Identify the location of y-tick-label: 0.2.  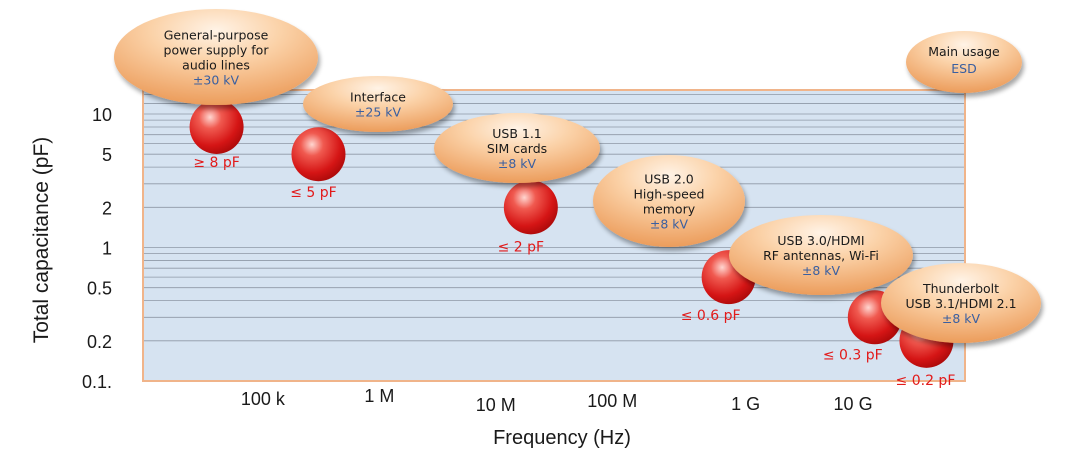
(99, 342).